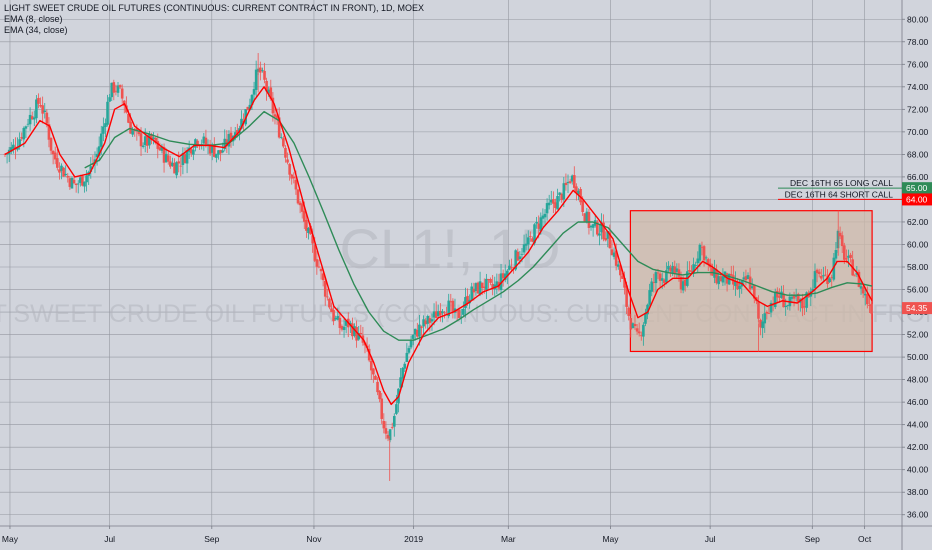 The image size is (932, 550). What do you see at coordinates (918, 154) in the screenshot?
I see `price-tick-label: 68.00` at bounding box center [918, 154].